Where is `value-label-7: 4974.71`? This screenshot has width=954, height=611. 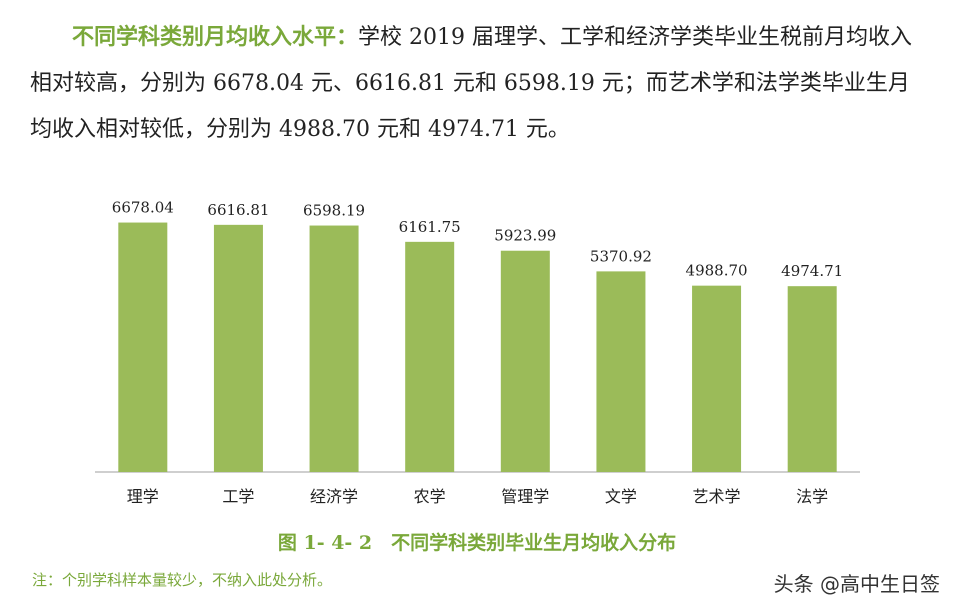
value-label-7: 4974.71 is located at coordinates (812, 271).